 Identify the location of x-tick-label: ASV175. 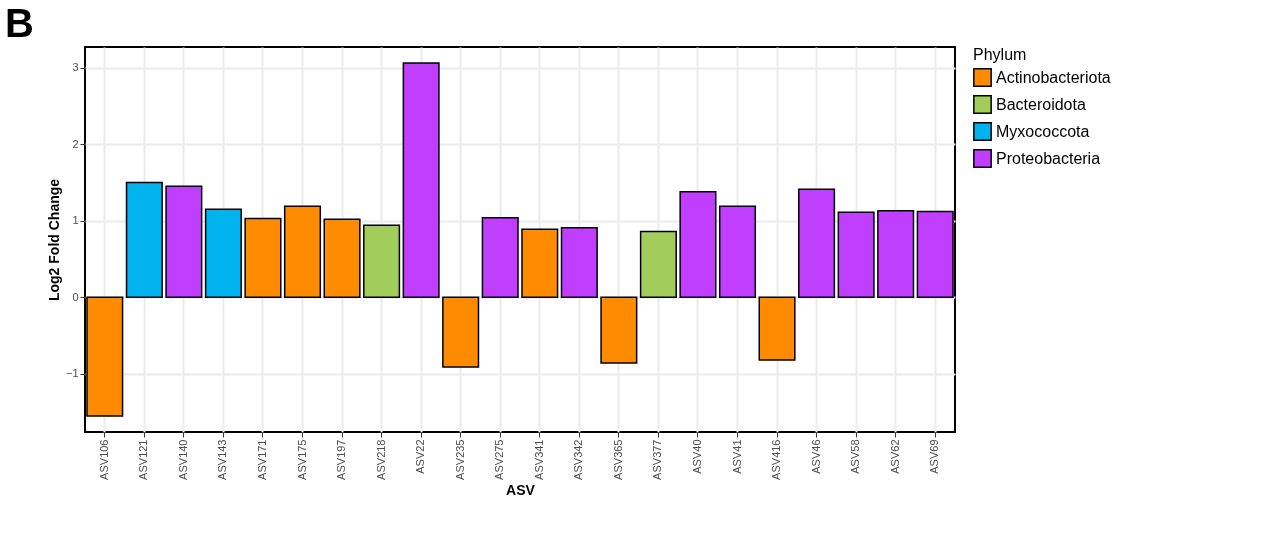
(301, 459).